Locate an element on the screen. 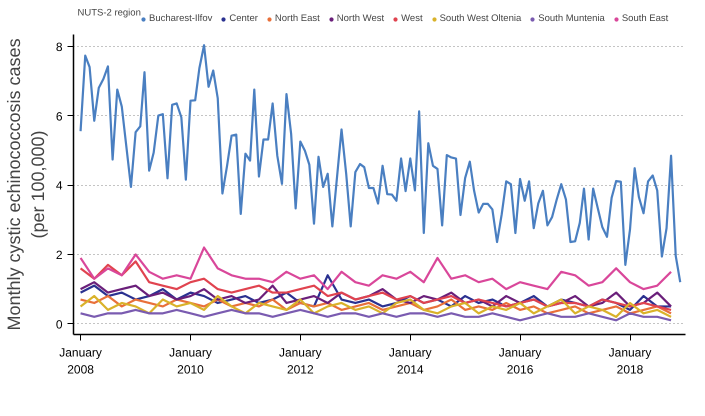 This screenshot has width=705, height=416. legend-label: Bucharest-Ilfov is located at coordinates (180, 18).